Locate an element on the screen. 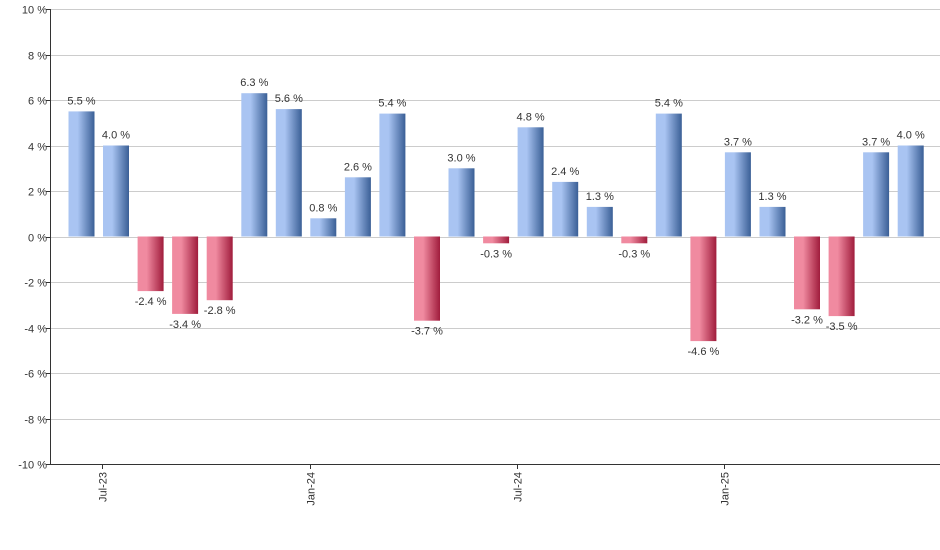 The width and height of the screenshot is (940, 550). x-tick-label: Jan-25 is located at coordinates (726, 489).